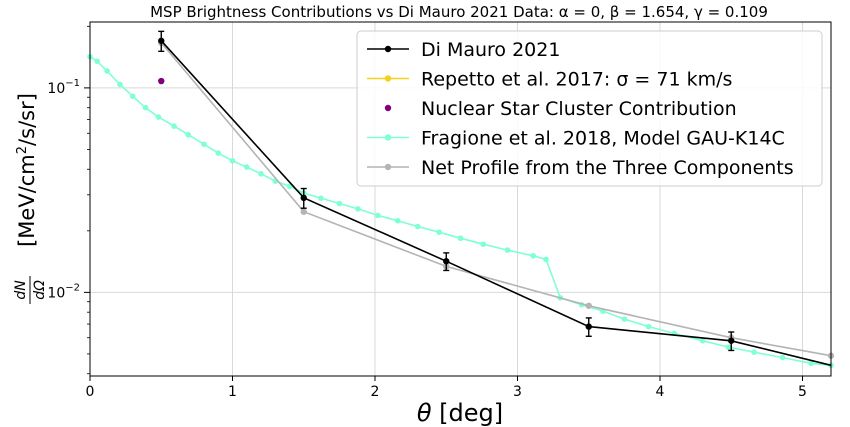 The width and height of the screenshot is (850, 427). Describe the element at coordinates (90, 392) in the screenshot. I see `x-tick-label: 0` at that location.